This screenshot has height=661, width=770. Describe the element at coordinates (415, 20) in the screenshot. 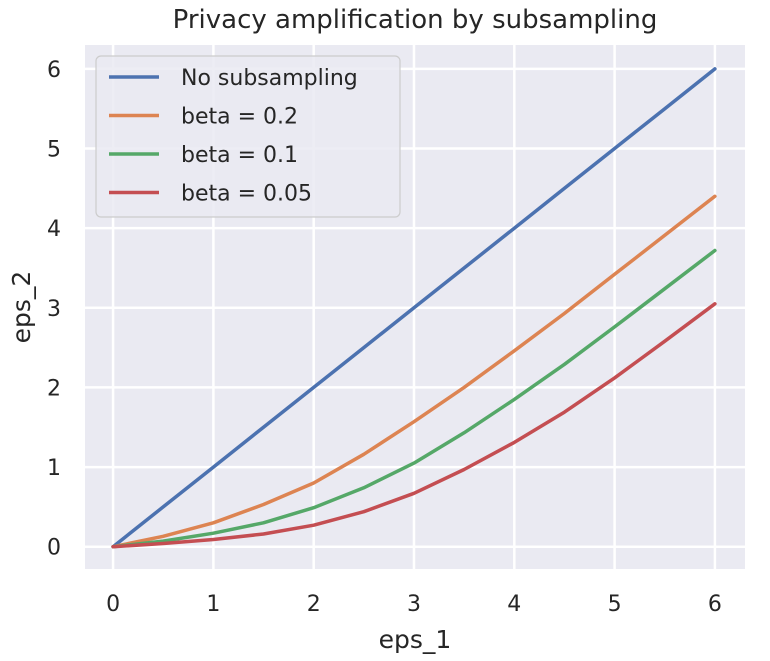

I see `chart-title: Privacy amplification by subsampling` at that location.